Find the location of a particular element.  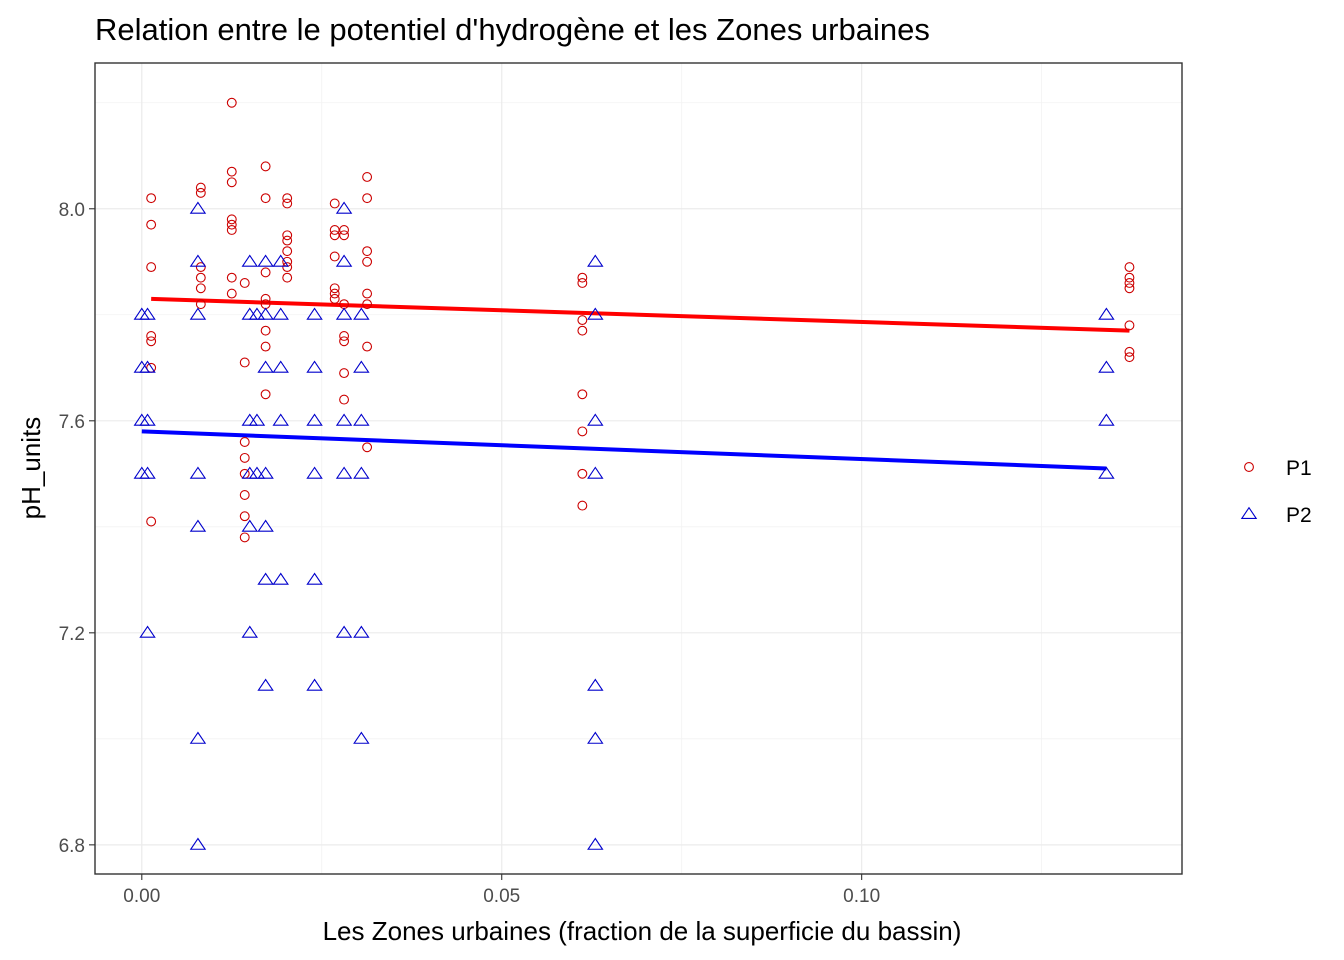

legend-label-p1: P1 is located at coordinates (1299, 468).